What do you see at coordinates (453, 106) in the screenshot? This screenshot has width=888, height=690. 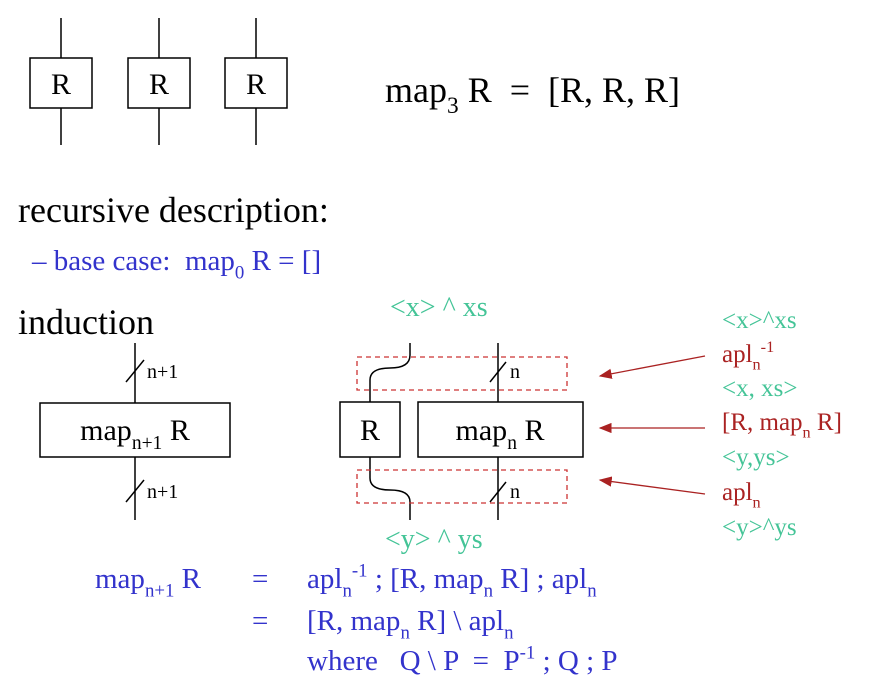 I see `subscript: 3` at bounding box center [453, 106].